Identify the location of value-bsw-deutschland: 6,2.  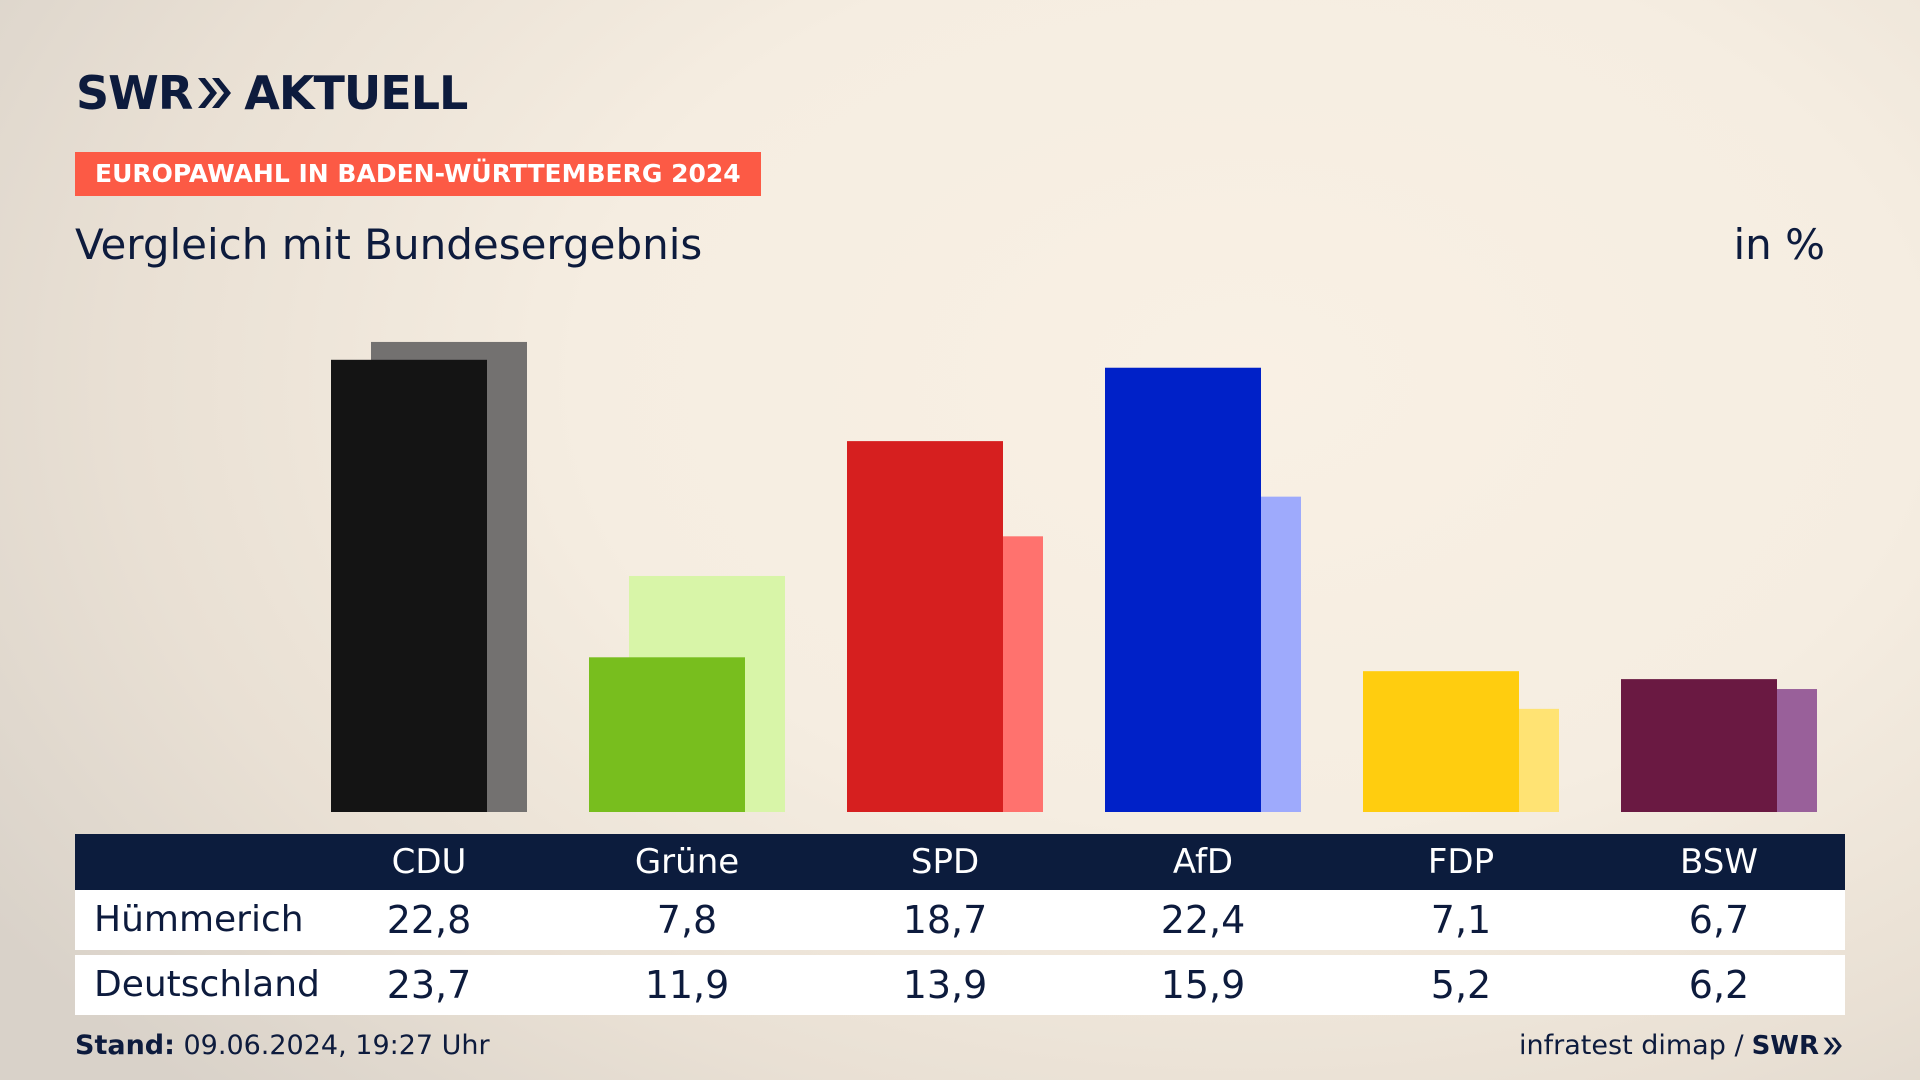
(1719, 985).